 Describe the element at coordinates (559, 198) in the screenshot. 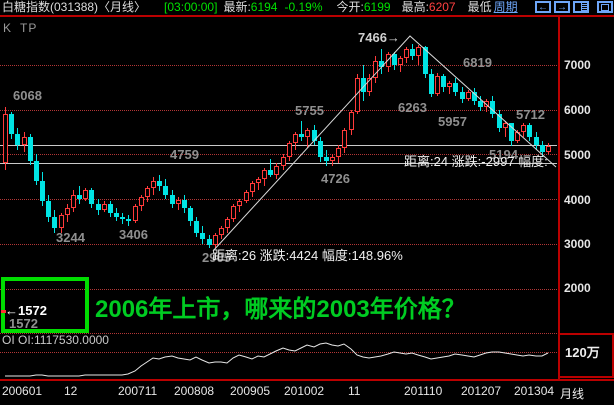

I see `axis-separator-vertical` at that location.